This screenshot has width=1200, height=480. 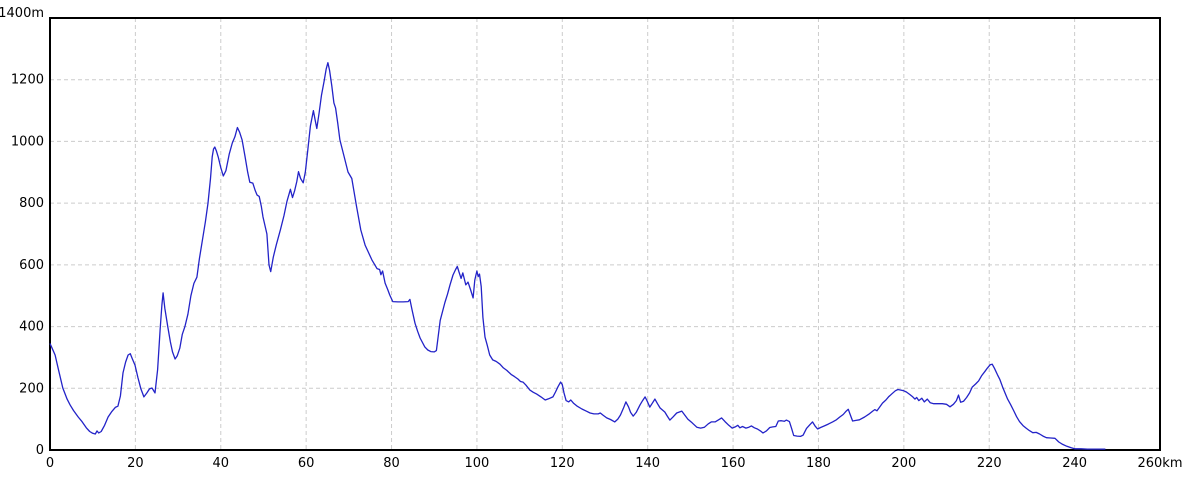 I want to click on y-tick-label: 0, so click(x=40, y=450).